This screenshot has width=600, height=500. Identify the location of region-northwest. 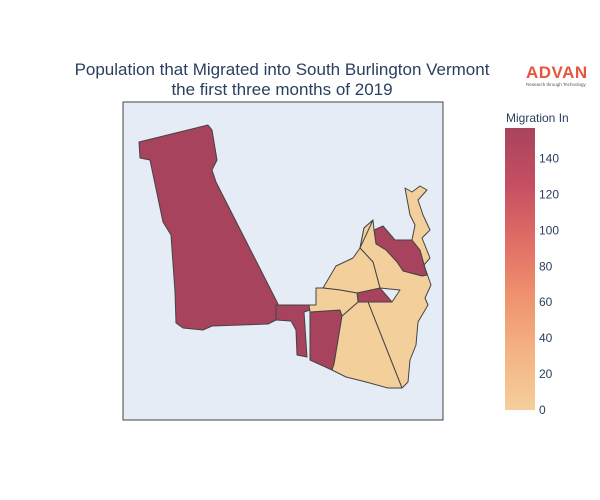
(208, 227).